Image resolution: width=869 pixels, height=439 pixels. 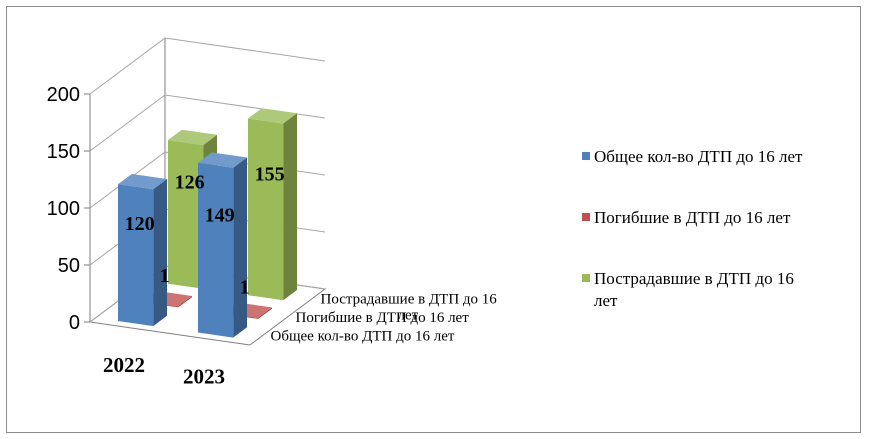 I want to click on gridline, so click(x=207, y=66).